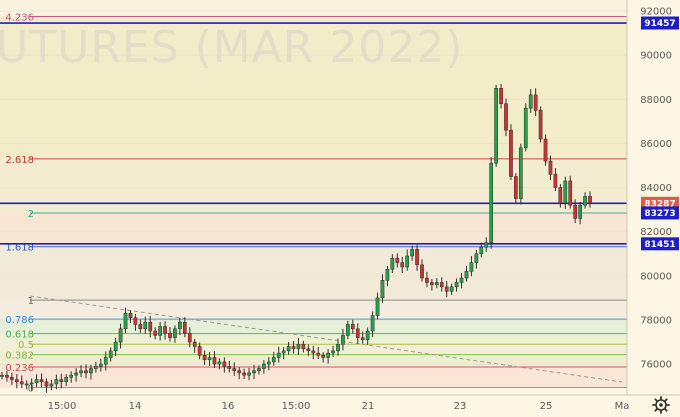 This screenshot has width=680, height=417. Describe the element at coordinates (19, 356) in the screenshot. I see `fib-level-label: 0.382` at that location.